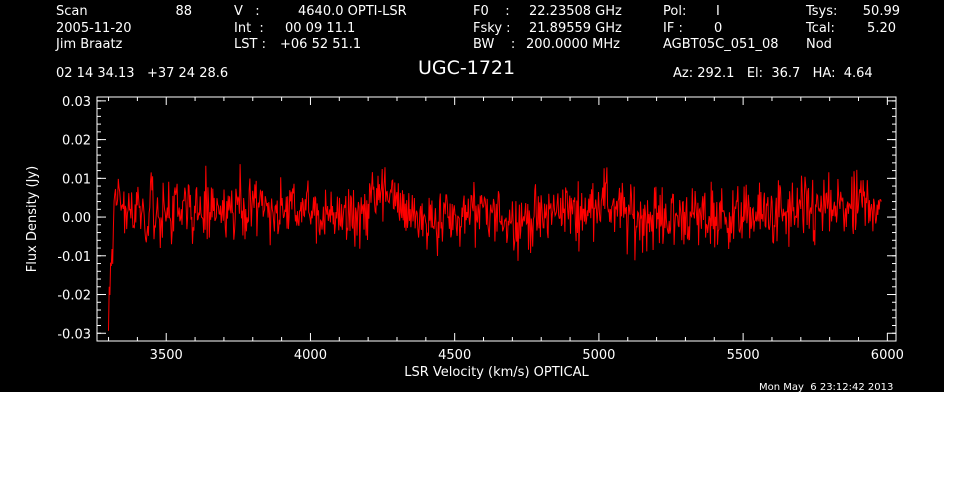 This screenshot has height=490, width=962. What do you see at coordinates (320, 28) in the screenshot?
I see `int-value: 00 09 11.1` at bounding box center [320, 28].